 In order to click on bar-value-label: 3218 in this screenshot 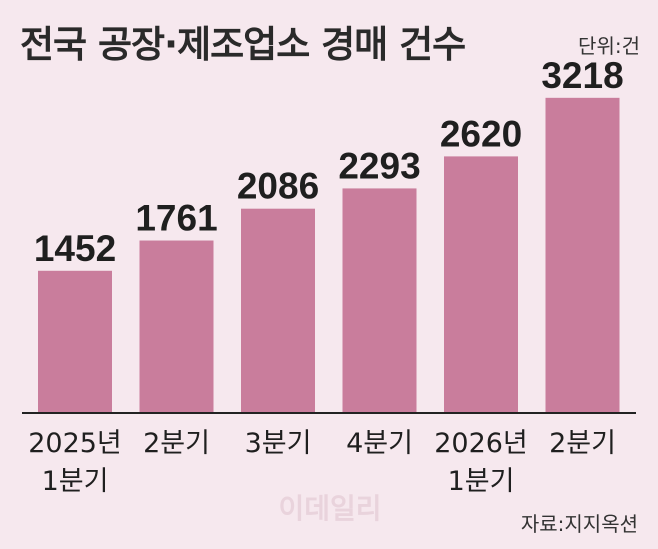, I will do `click(582, 75)`.